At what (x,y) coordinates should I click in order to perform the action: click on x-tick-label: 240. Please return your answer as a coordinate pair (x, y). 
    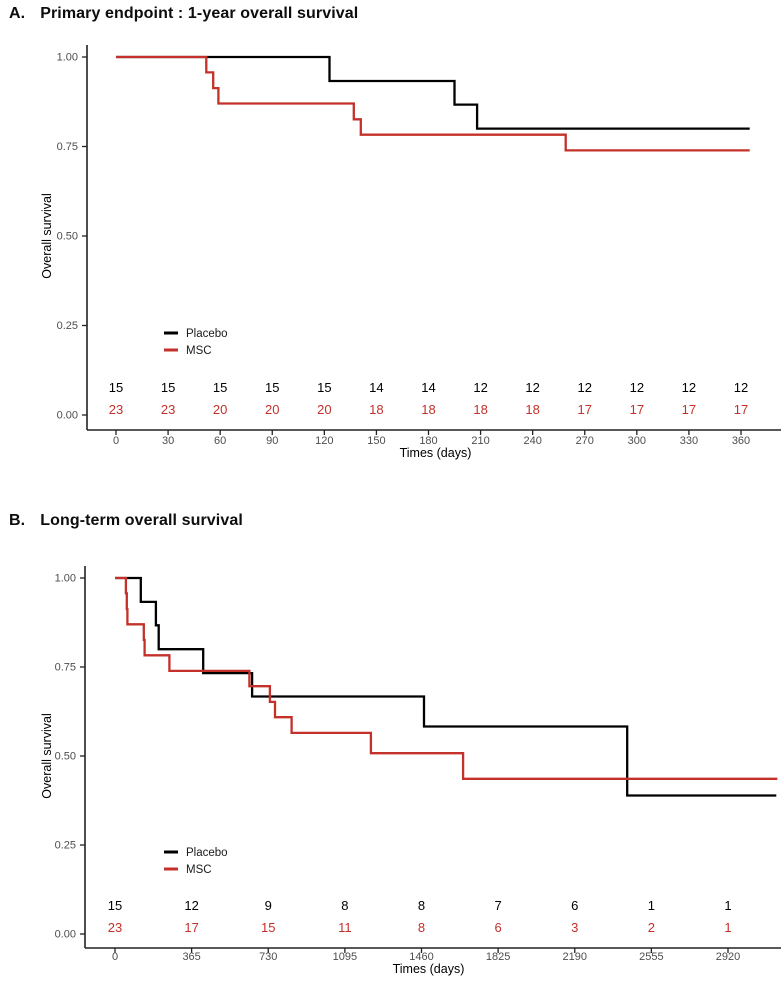
    Looking at the image, I should click on (532, 441).